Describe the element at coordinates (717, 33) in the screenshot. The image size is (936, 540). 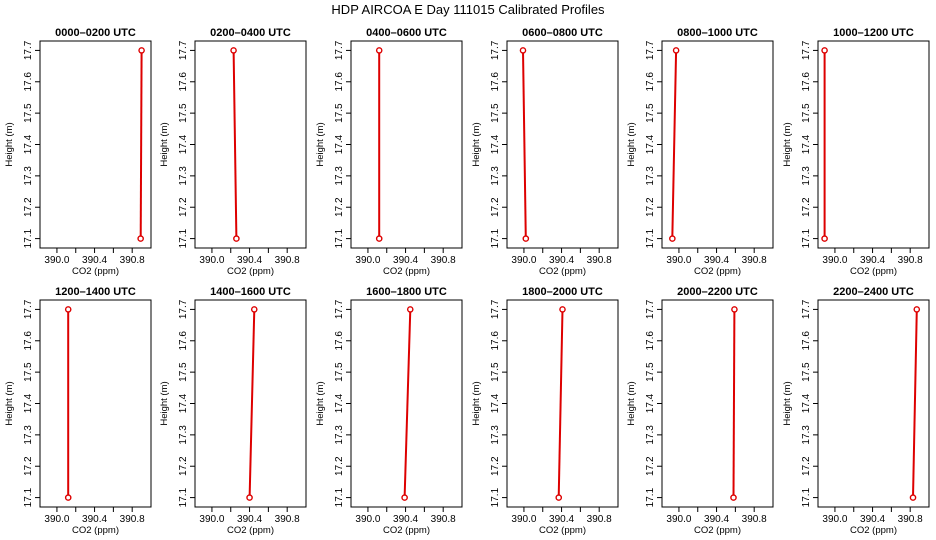
I see `panel-title: 0800–1000 UTC` at that location.